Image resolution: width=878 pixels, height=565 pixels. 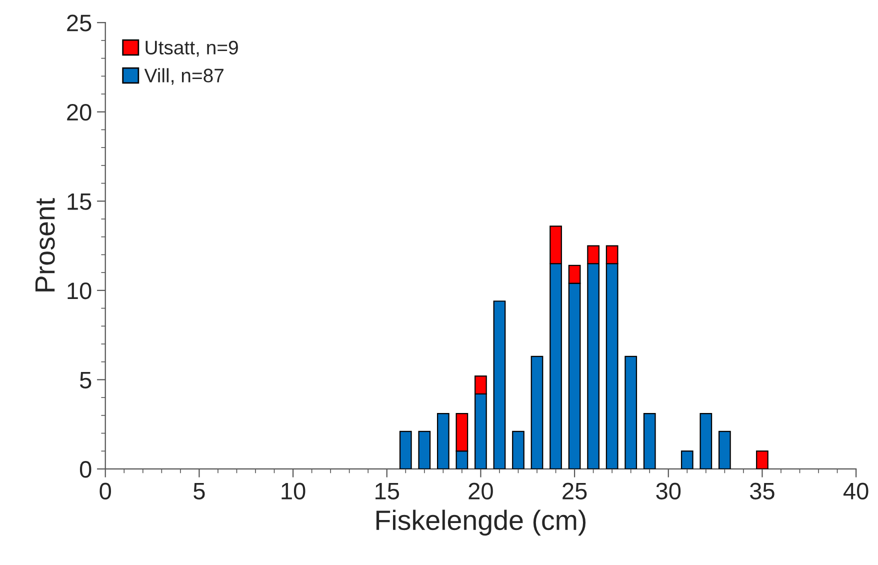 I want to click on x-tick-label: 25, so click(x=574, y=491).